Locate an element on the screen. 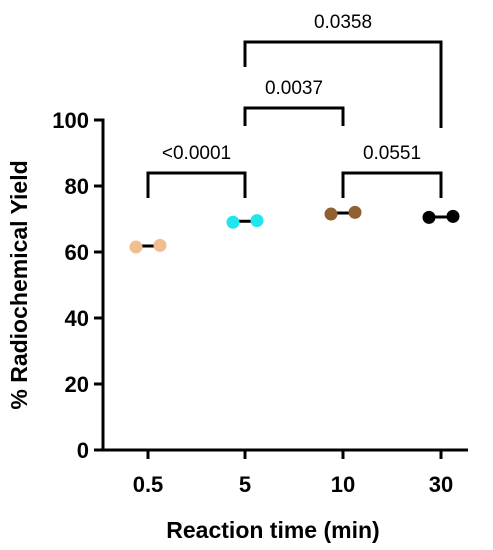  x-tick-label: 5 is located at coordinates (245, 484).